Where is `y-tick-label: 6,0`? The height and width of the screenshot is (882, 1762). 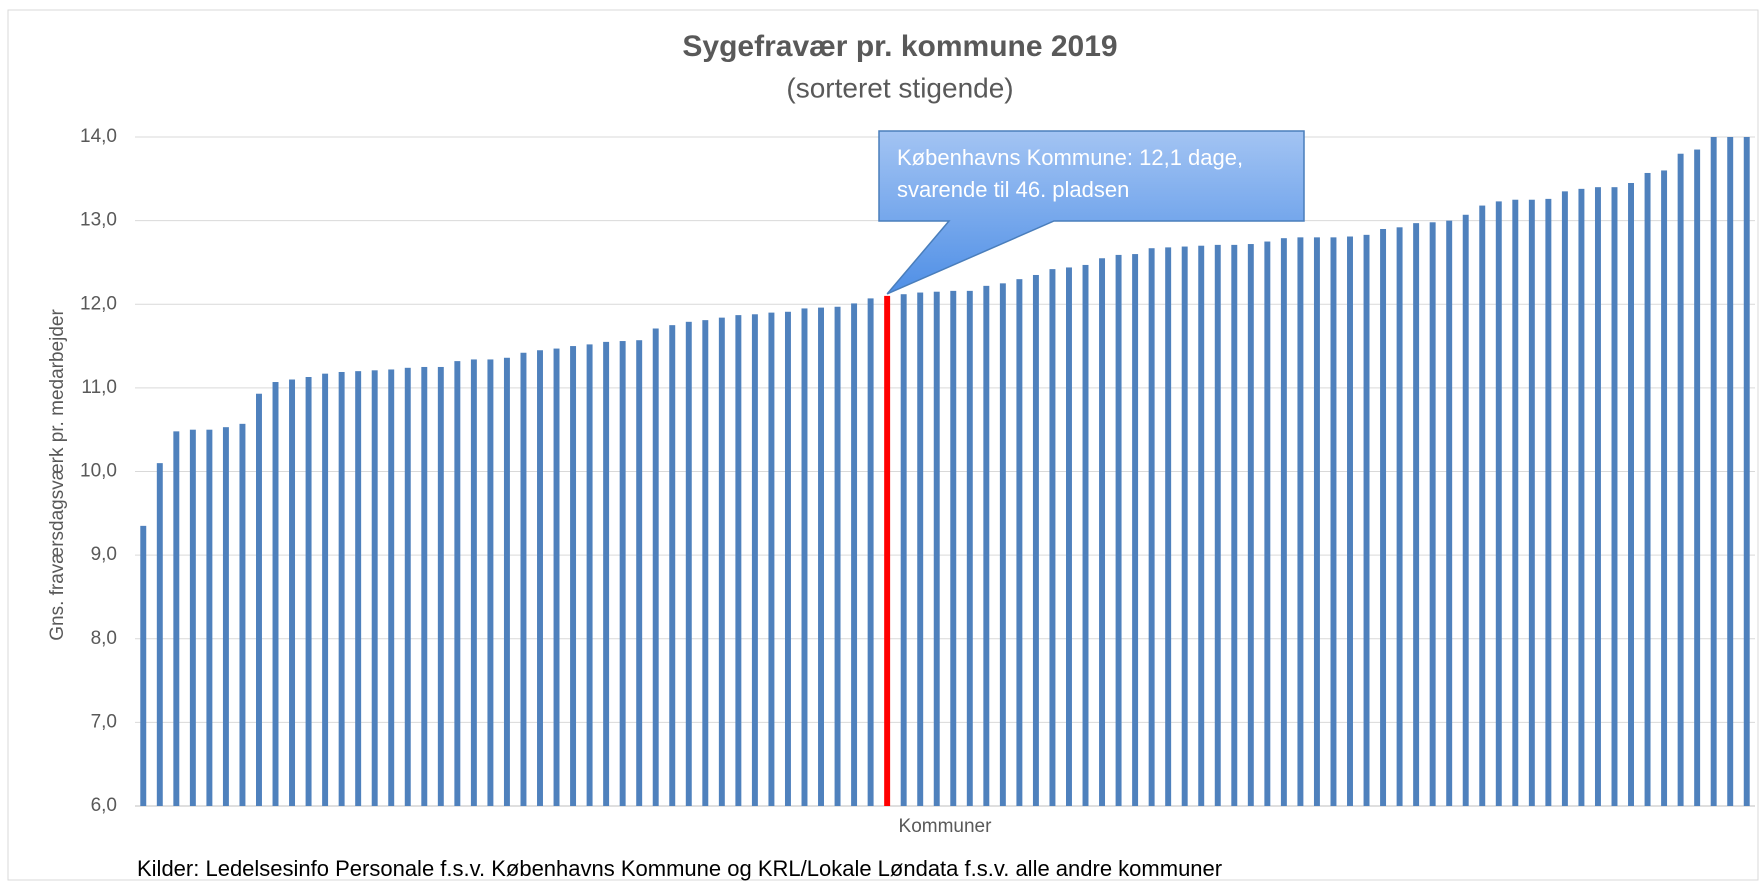 y-tick-label: 6,0 is located at coordinates (104, 805).